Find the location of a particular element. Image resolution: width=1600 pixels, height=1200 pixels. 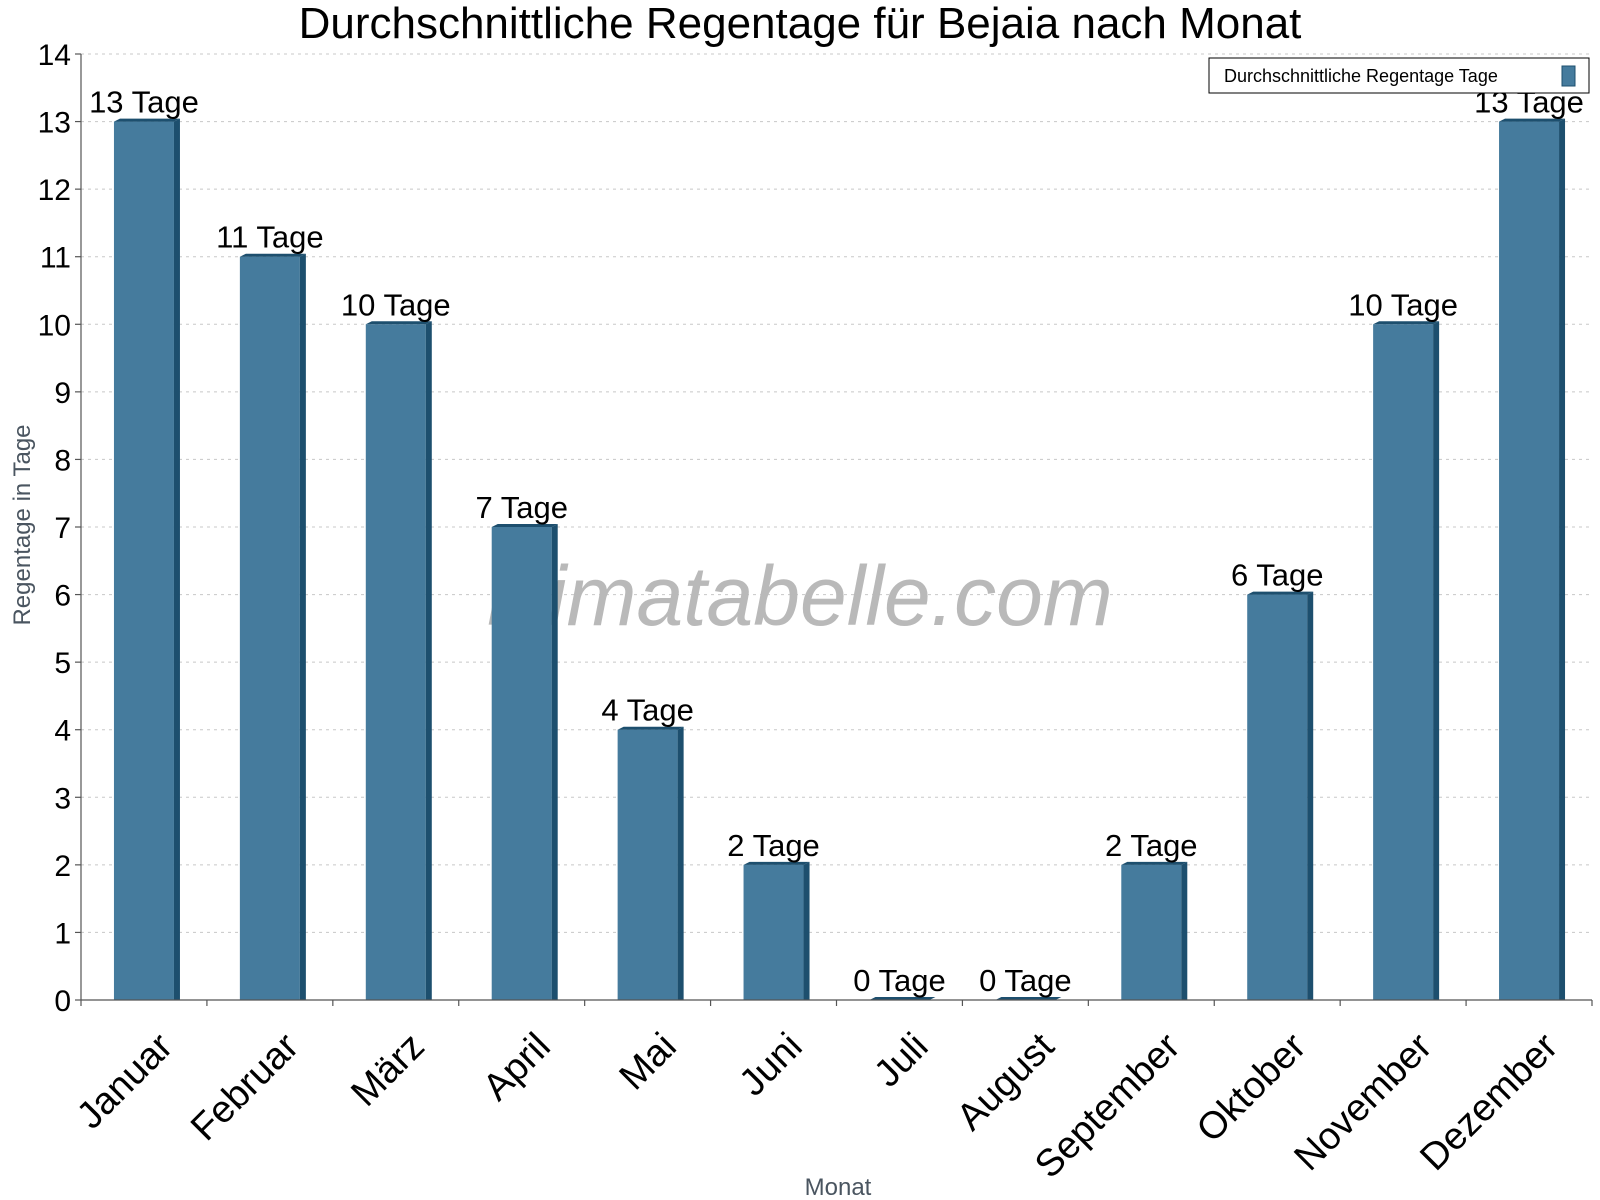

x-tick-label: Juni is located at coordinates (771, 1064).